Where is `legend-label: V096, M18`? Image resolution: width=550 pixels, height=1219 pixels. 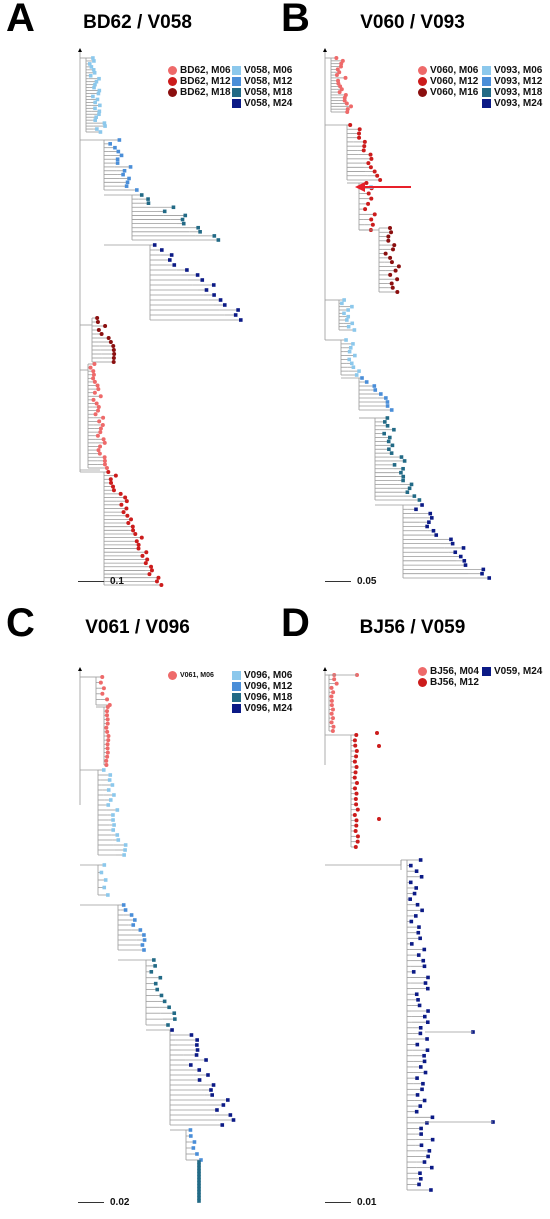 legend-label: V096, M18 is located at coordinates (268, 697).